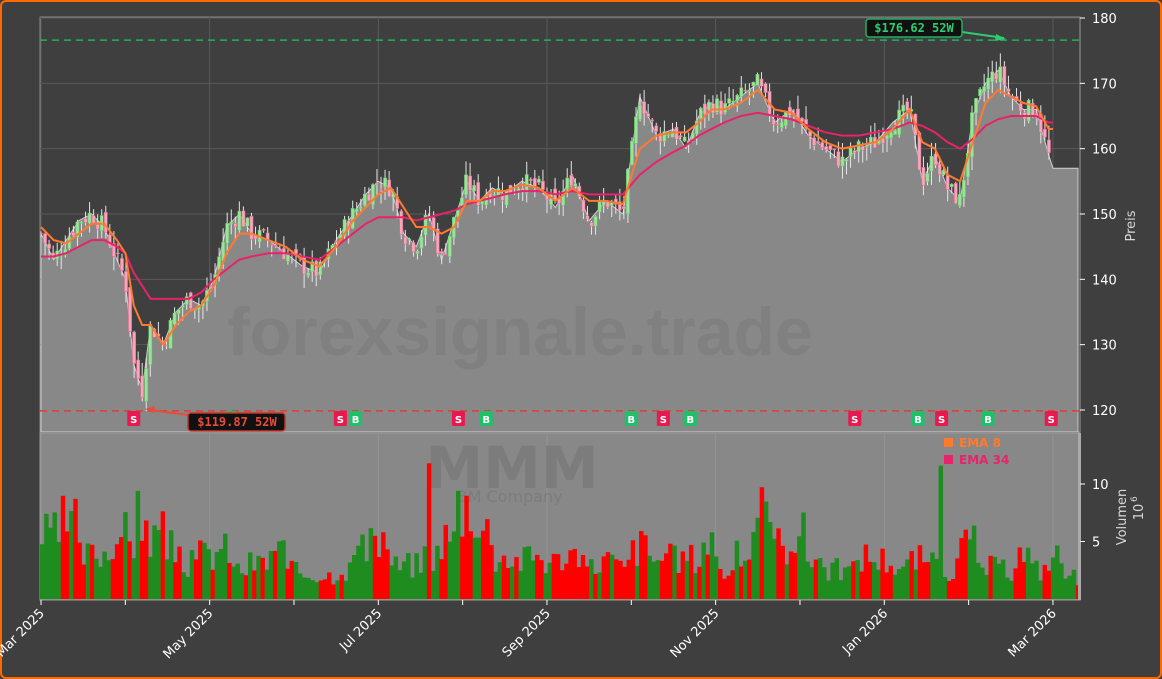 This screenshot has width=1162, height=679. What do you see at coordinates (1094, 514) in the screenshot?
I see `volume-y-ticks: 5 10` at bounding box center [1094, 514].